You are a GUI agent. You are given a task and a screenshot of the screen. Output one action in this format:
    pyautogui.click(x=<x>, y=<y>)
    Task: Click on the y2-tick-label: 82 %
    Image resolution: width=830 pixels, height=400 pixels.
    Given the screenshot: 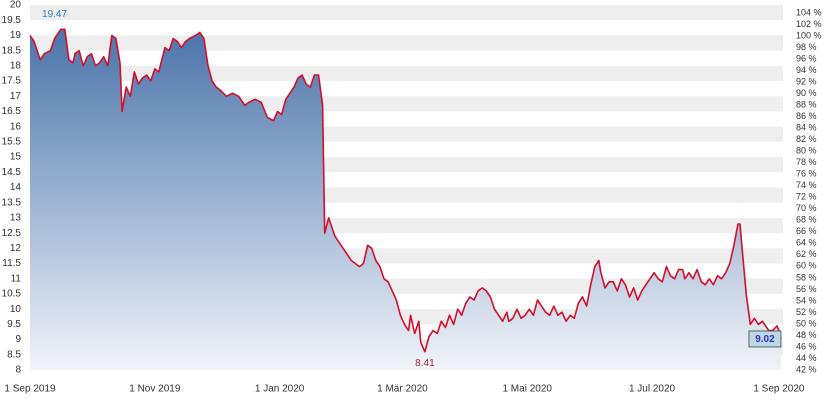 What is the action you would take?
    pyautogui.click(x=806, y=139)
    